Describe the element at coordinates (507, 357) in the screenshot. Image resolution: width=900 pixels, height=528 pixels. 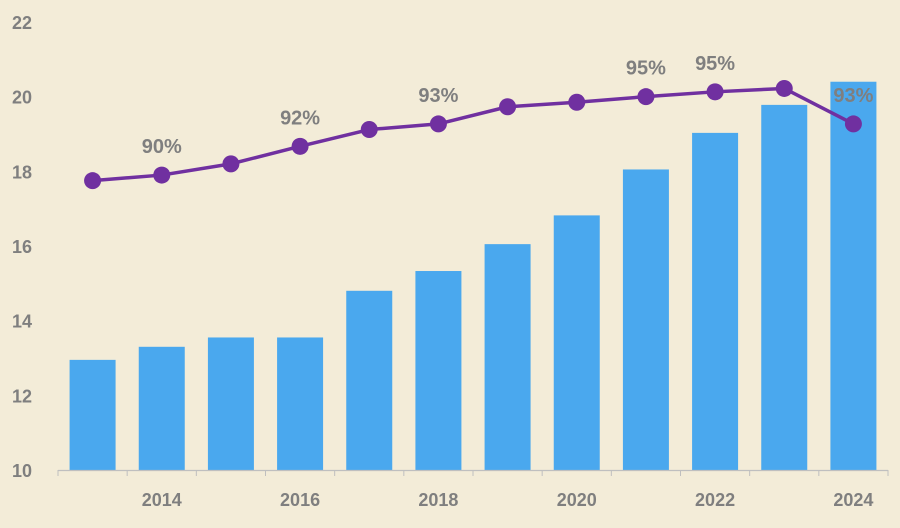
I see `bar-2019` at that location.